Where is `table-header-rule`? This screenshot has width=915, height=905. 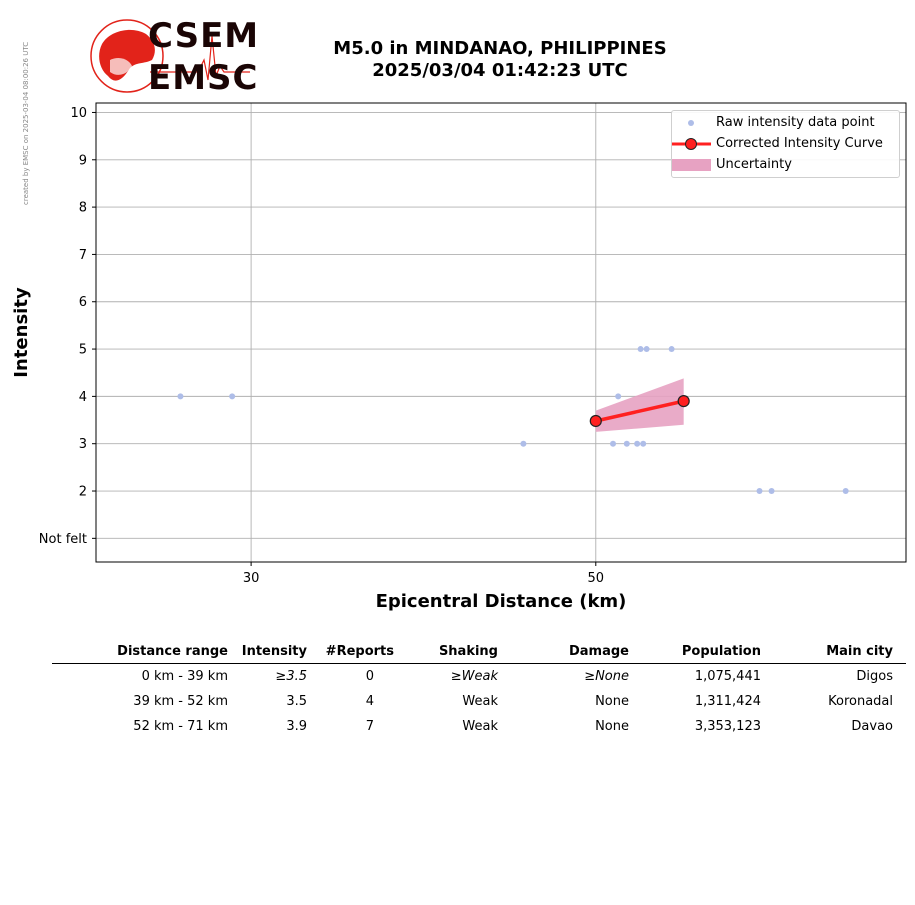
table-header-rule is located at coordinates (479, 663).